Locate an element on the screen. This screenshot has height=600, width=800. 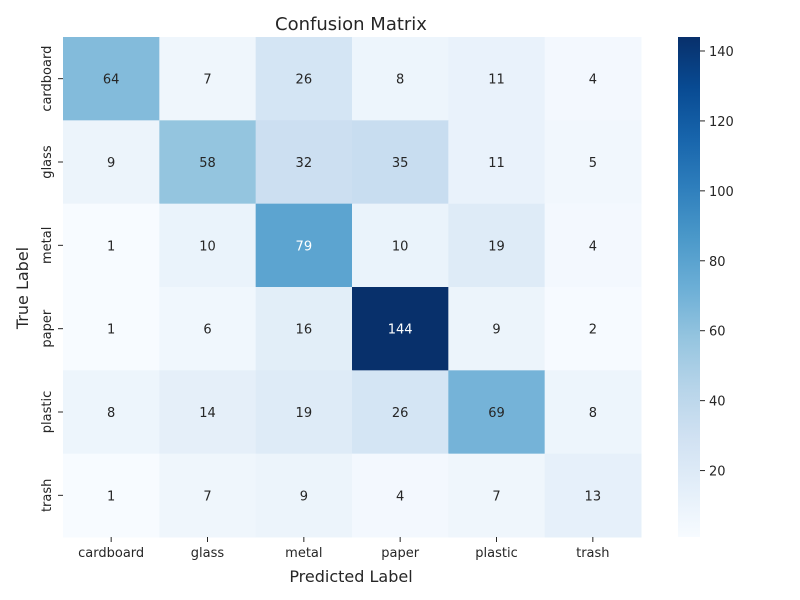
colorbar-tick-label: 20 is located at coordinates (717, 472).